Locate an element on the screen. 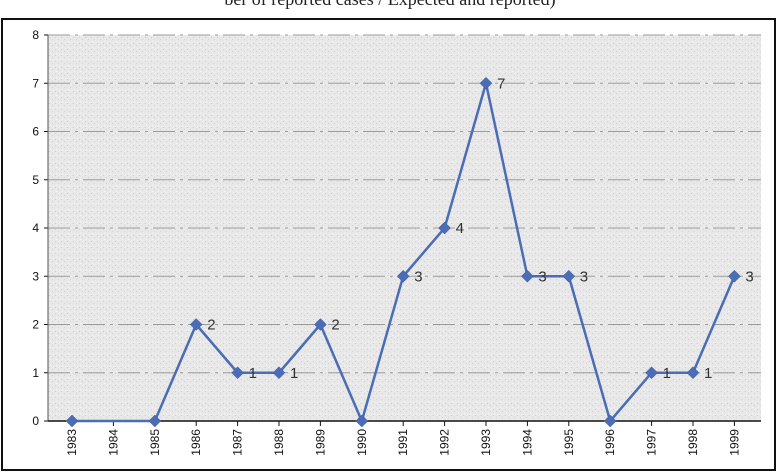 Image resolution: width=777 pixels, height=472 pixels. x-tick-label: 1985 is located at coordinates (155, 442).